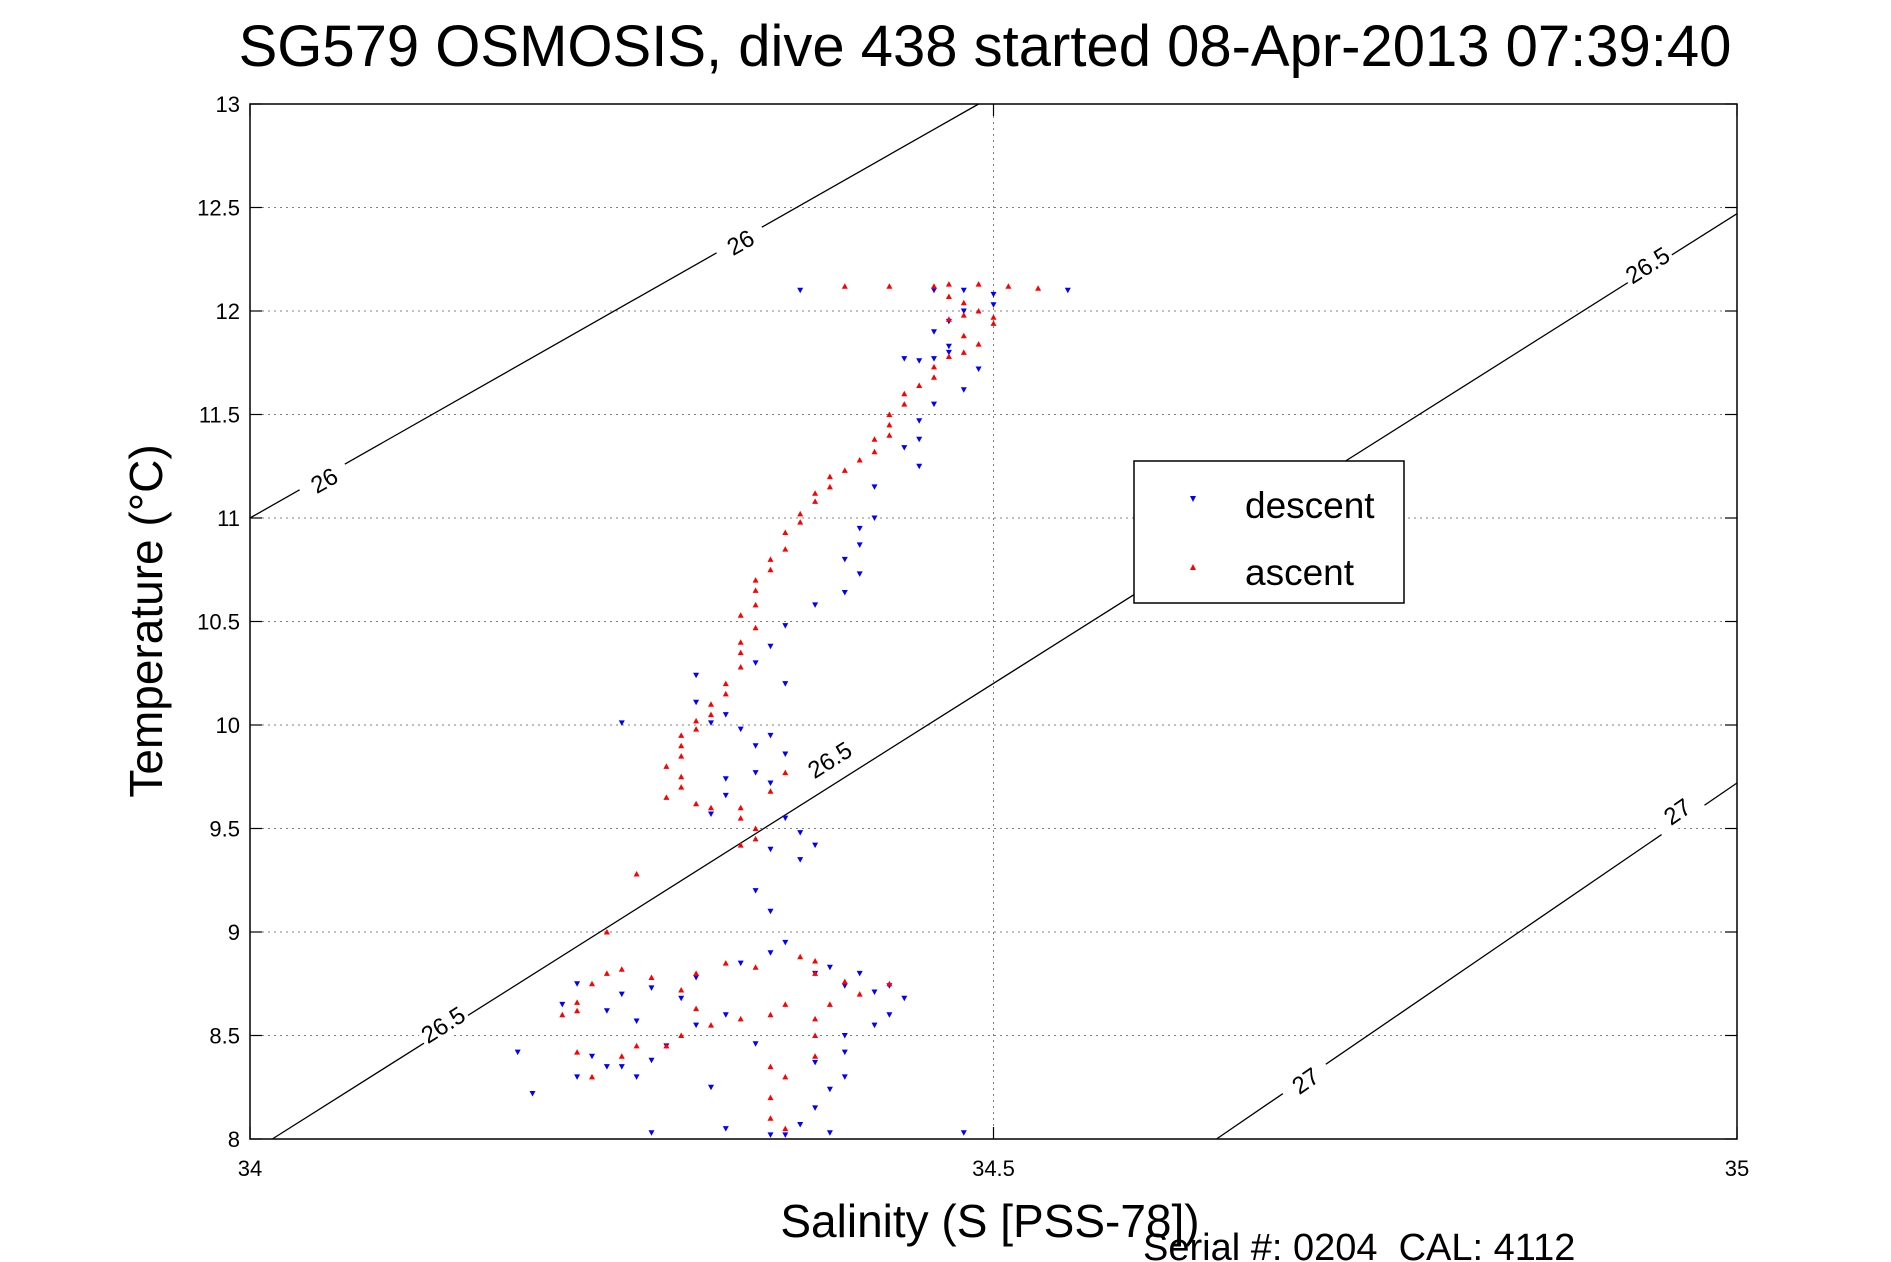 This screenshot has height=1262, width=1891. Describe the element at coordinates (224, 1036) in the screenshot. I see `y-tick-label: 8.5` at that location.